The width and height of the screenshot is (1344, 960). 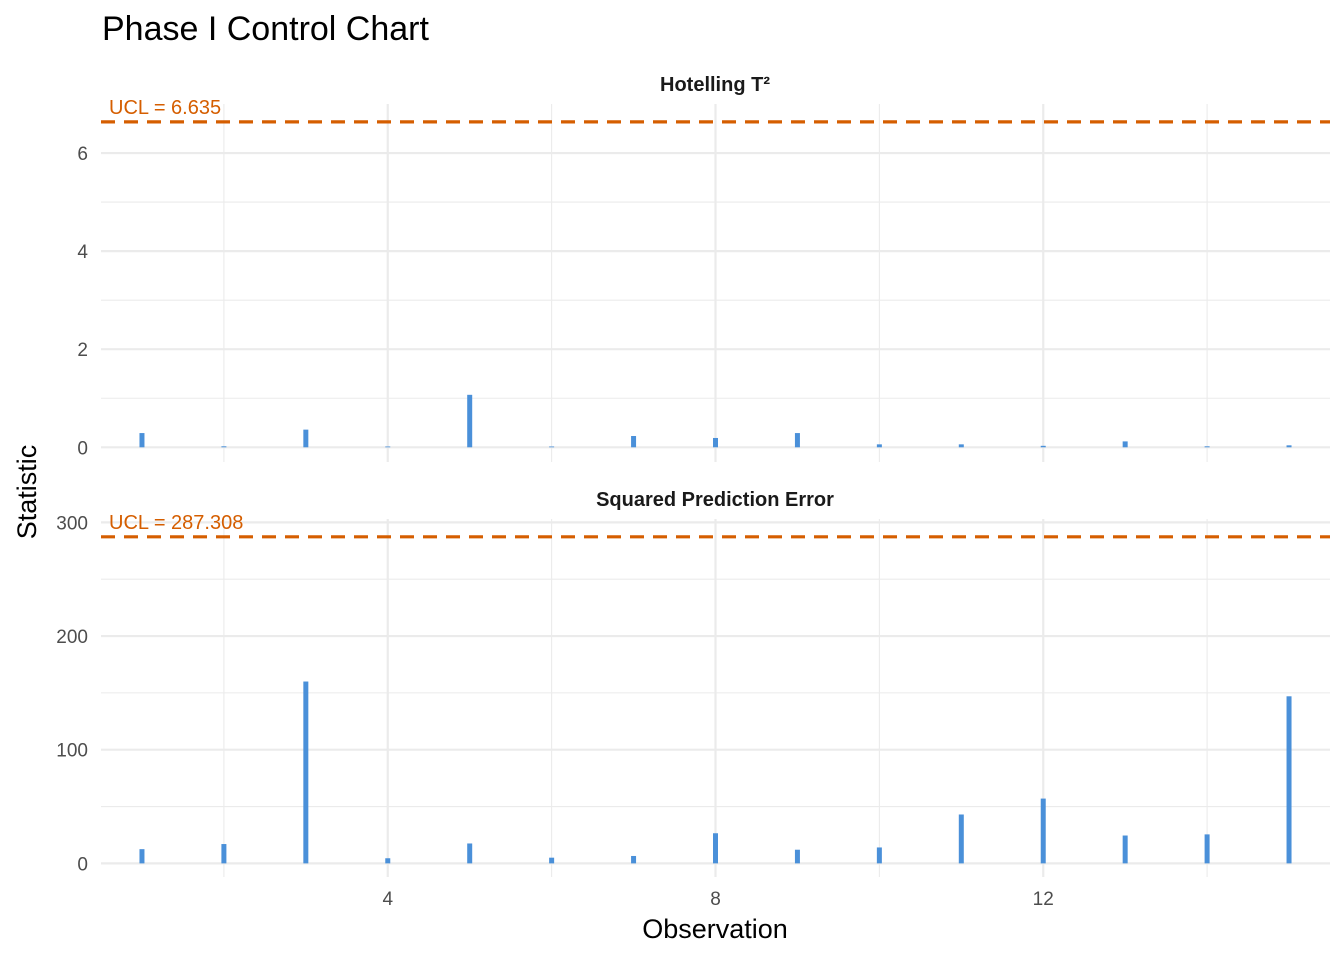 What do you see at coordinates (72, 751) in the screenshot?
I see `y-tick-label: 100` at bounding box center [72, 751].